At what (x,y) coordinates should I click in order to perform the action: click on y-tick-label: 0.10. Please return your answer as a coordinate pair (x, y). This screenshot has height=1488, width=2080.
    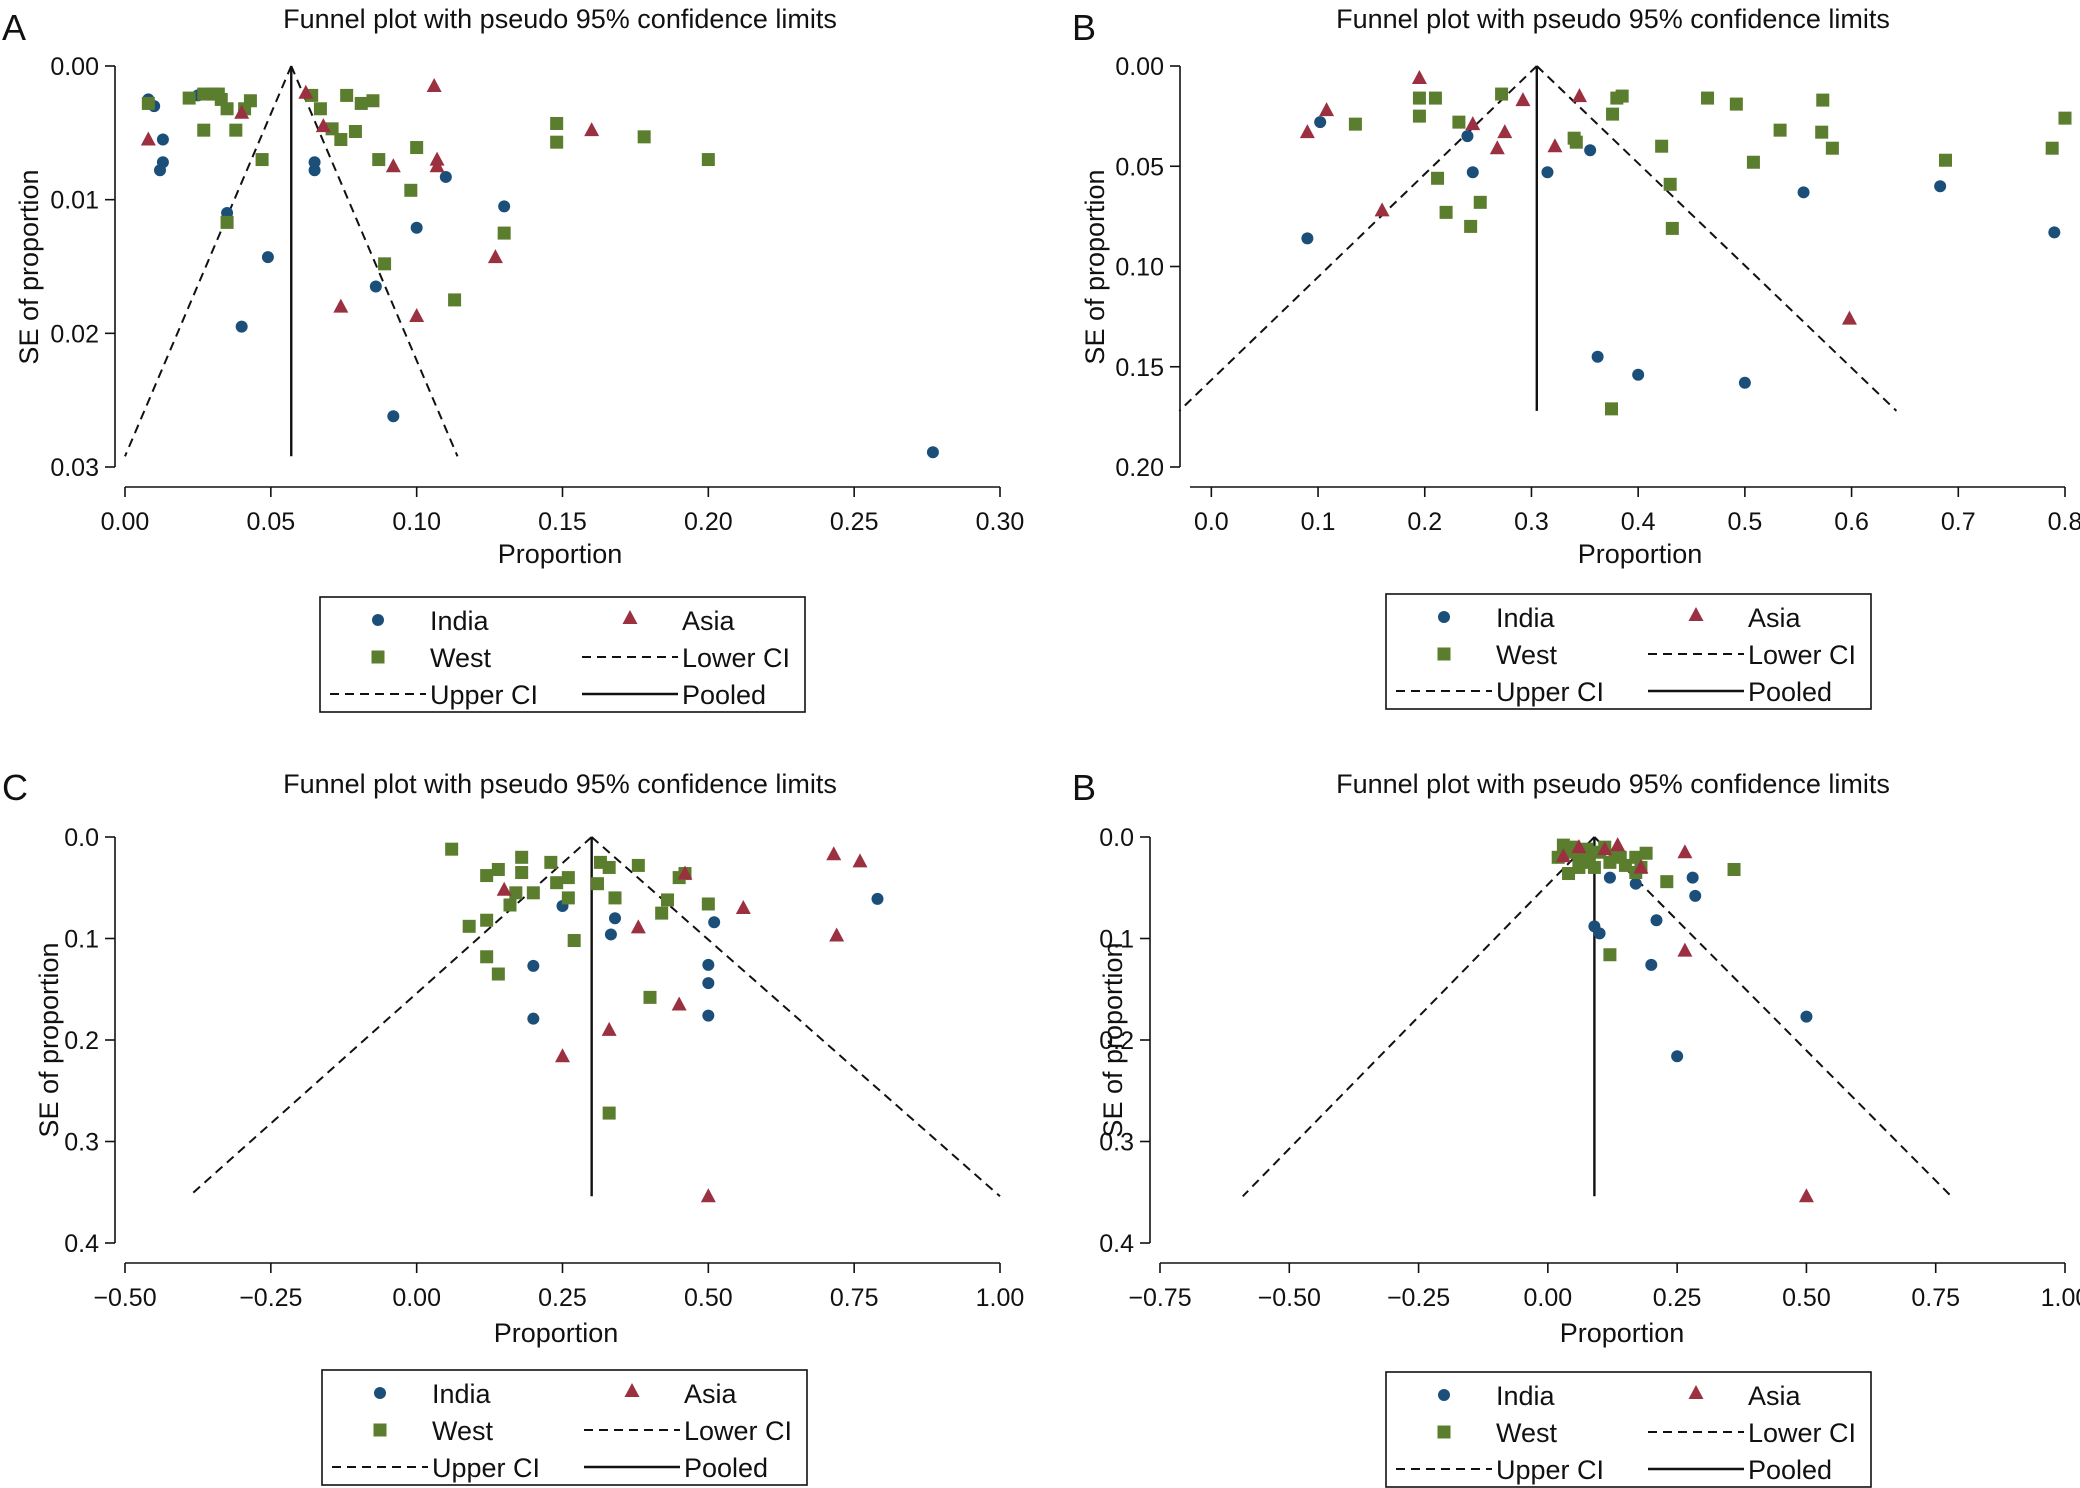
    Looking at the image, I should click on (1139, 268).